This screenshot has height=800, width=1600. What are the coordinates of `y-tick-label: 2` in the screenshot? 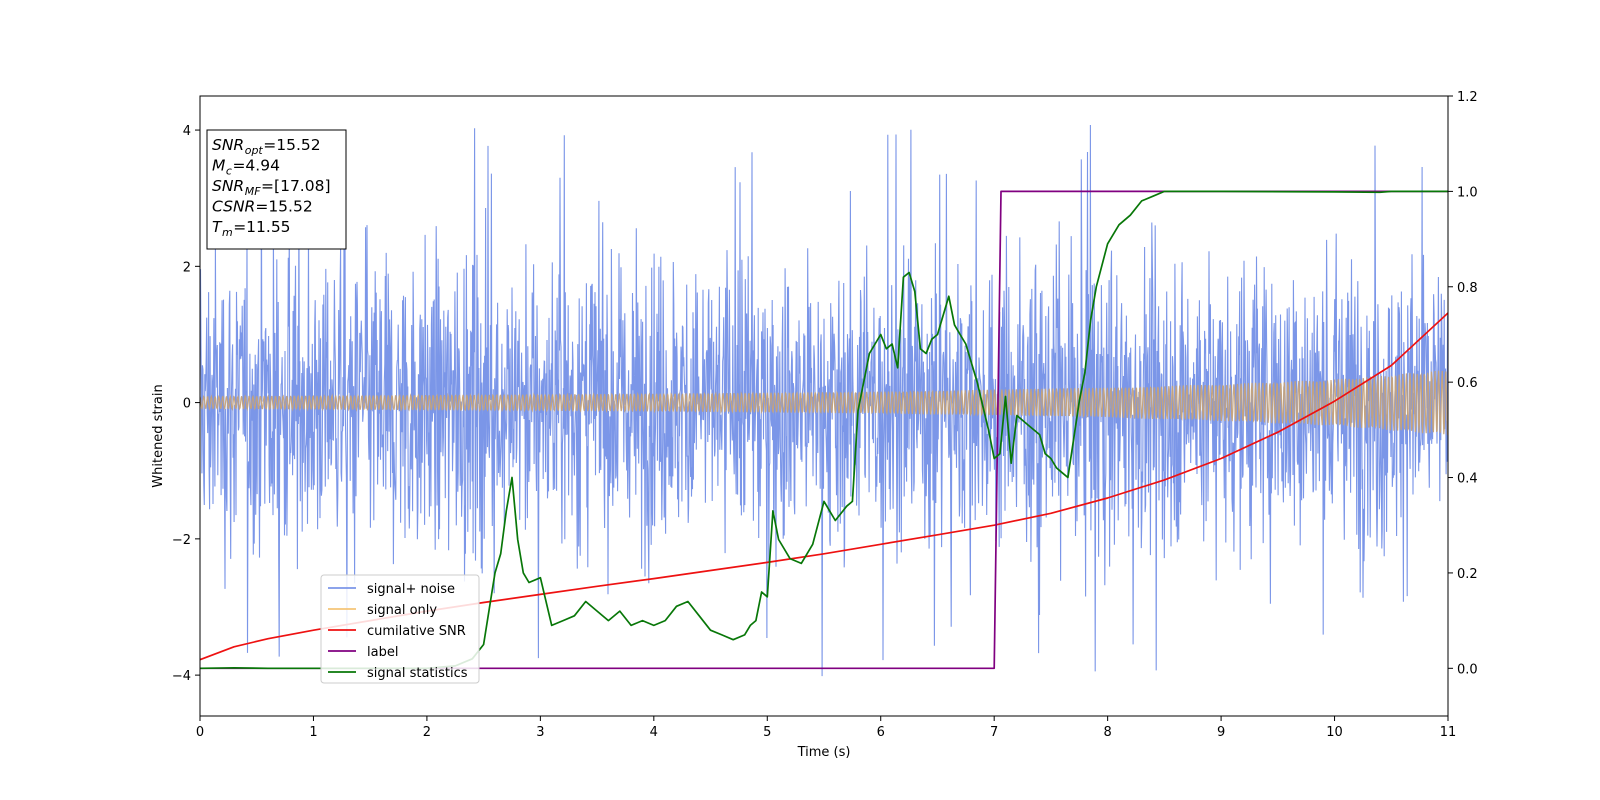 It's located at (187, 267).